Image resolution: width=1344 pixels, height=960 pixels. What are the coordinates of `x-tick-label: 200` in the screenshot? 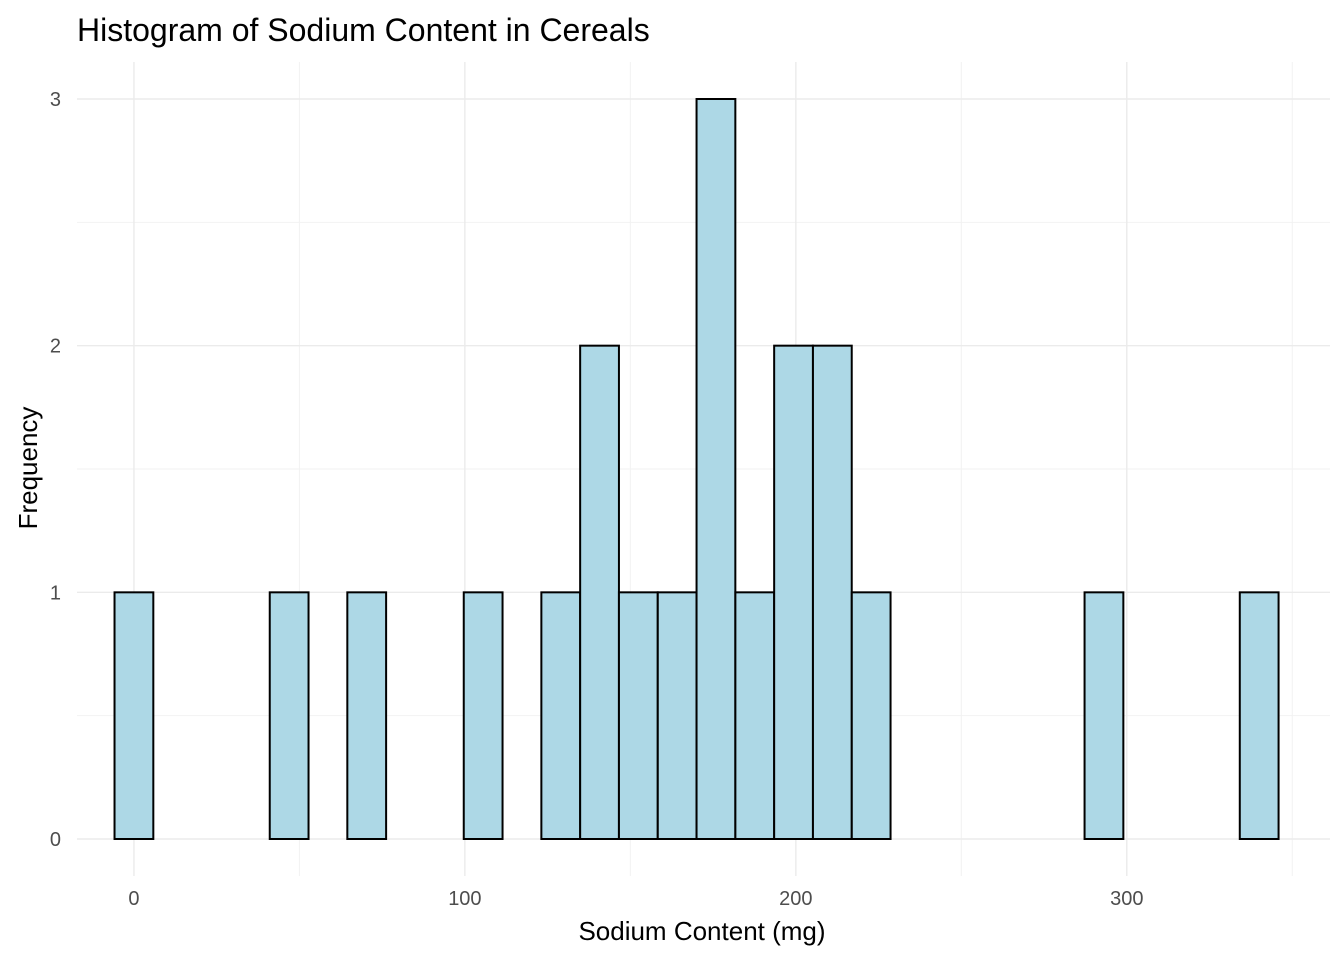 It's located at (795, 899).